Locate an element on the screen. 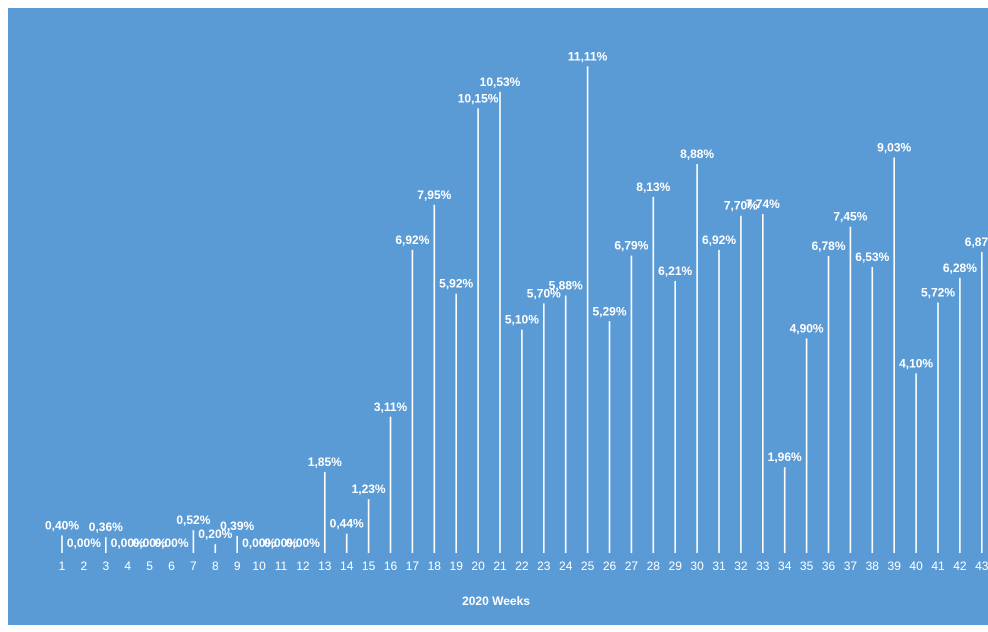 This screenshot has width=988, height=632. data-label-week-20: 10,15% is located at coordinates (478, 98).